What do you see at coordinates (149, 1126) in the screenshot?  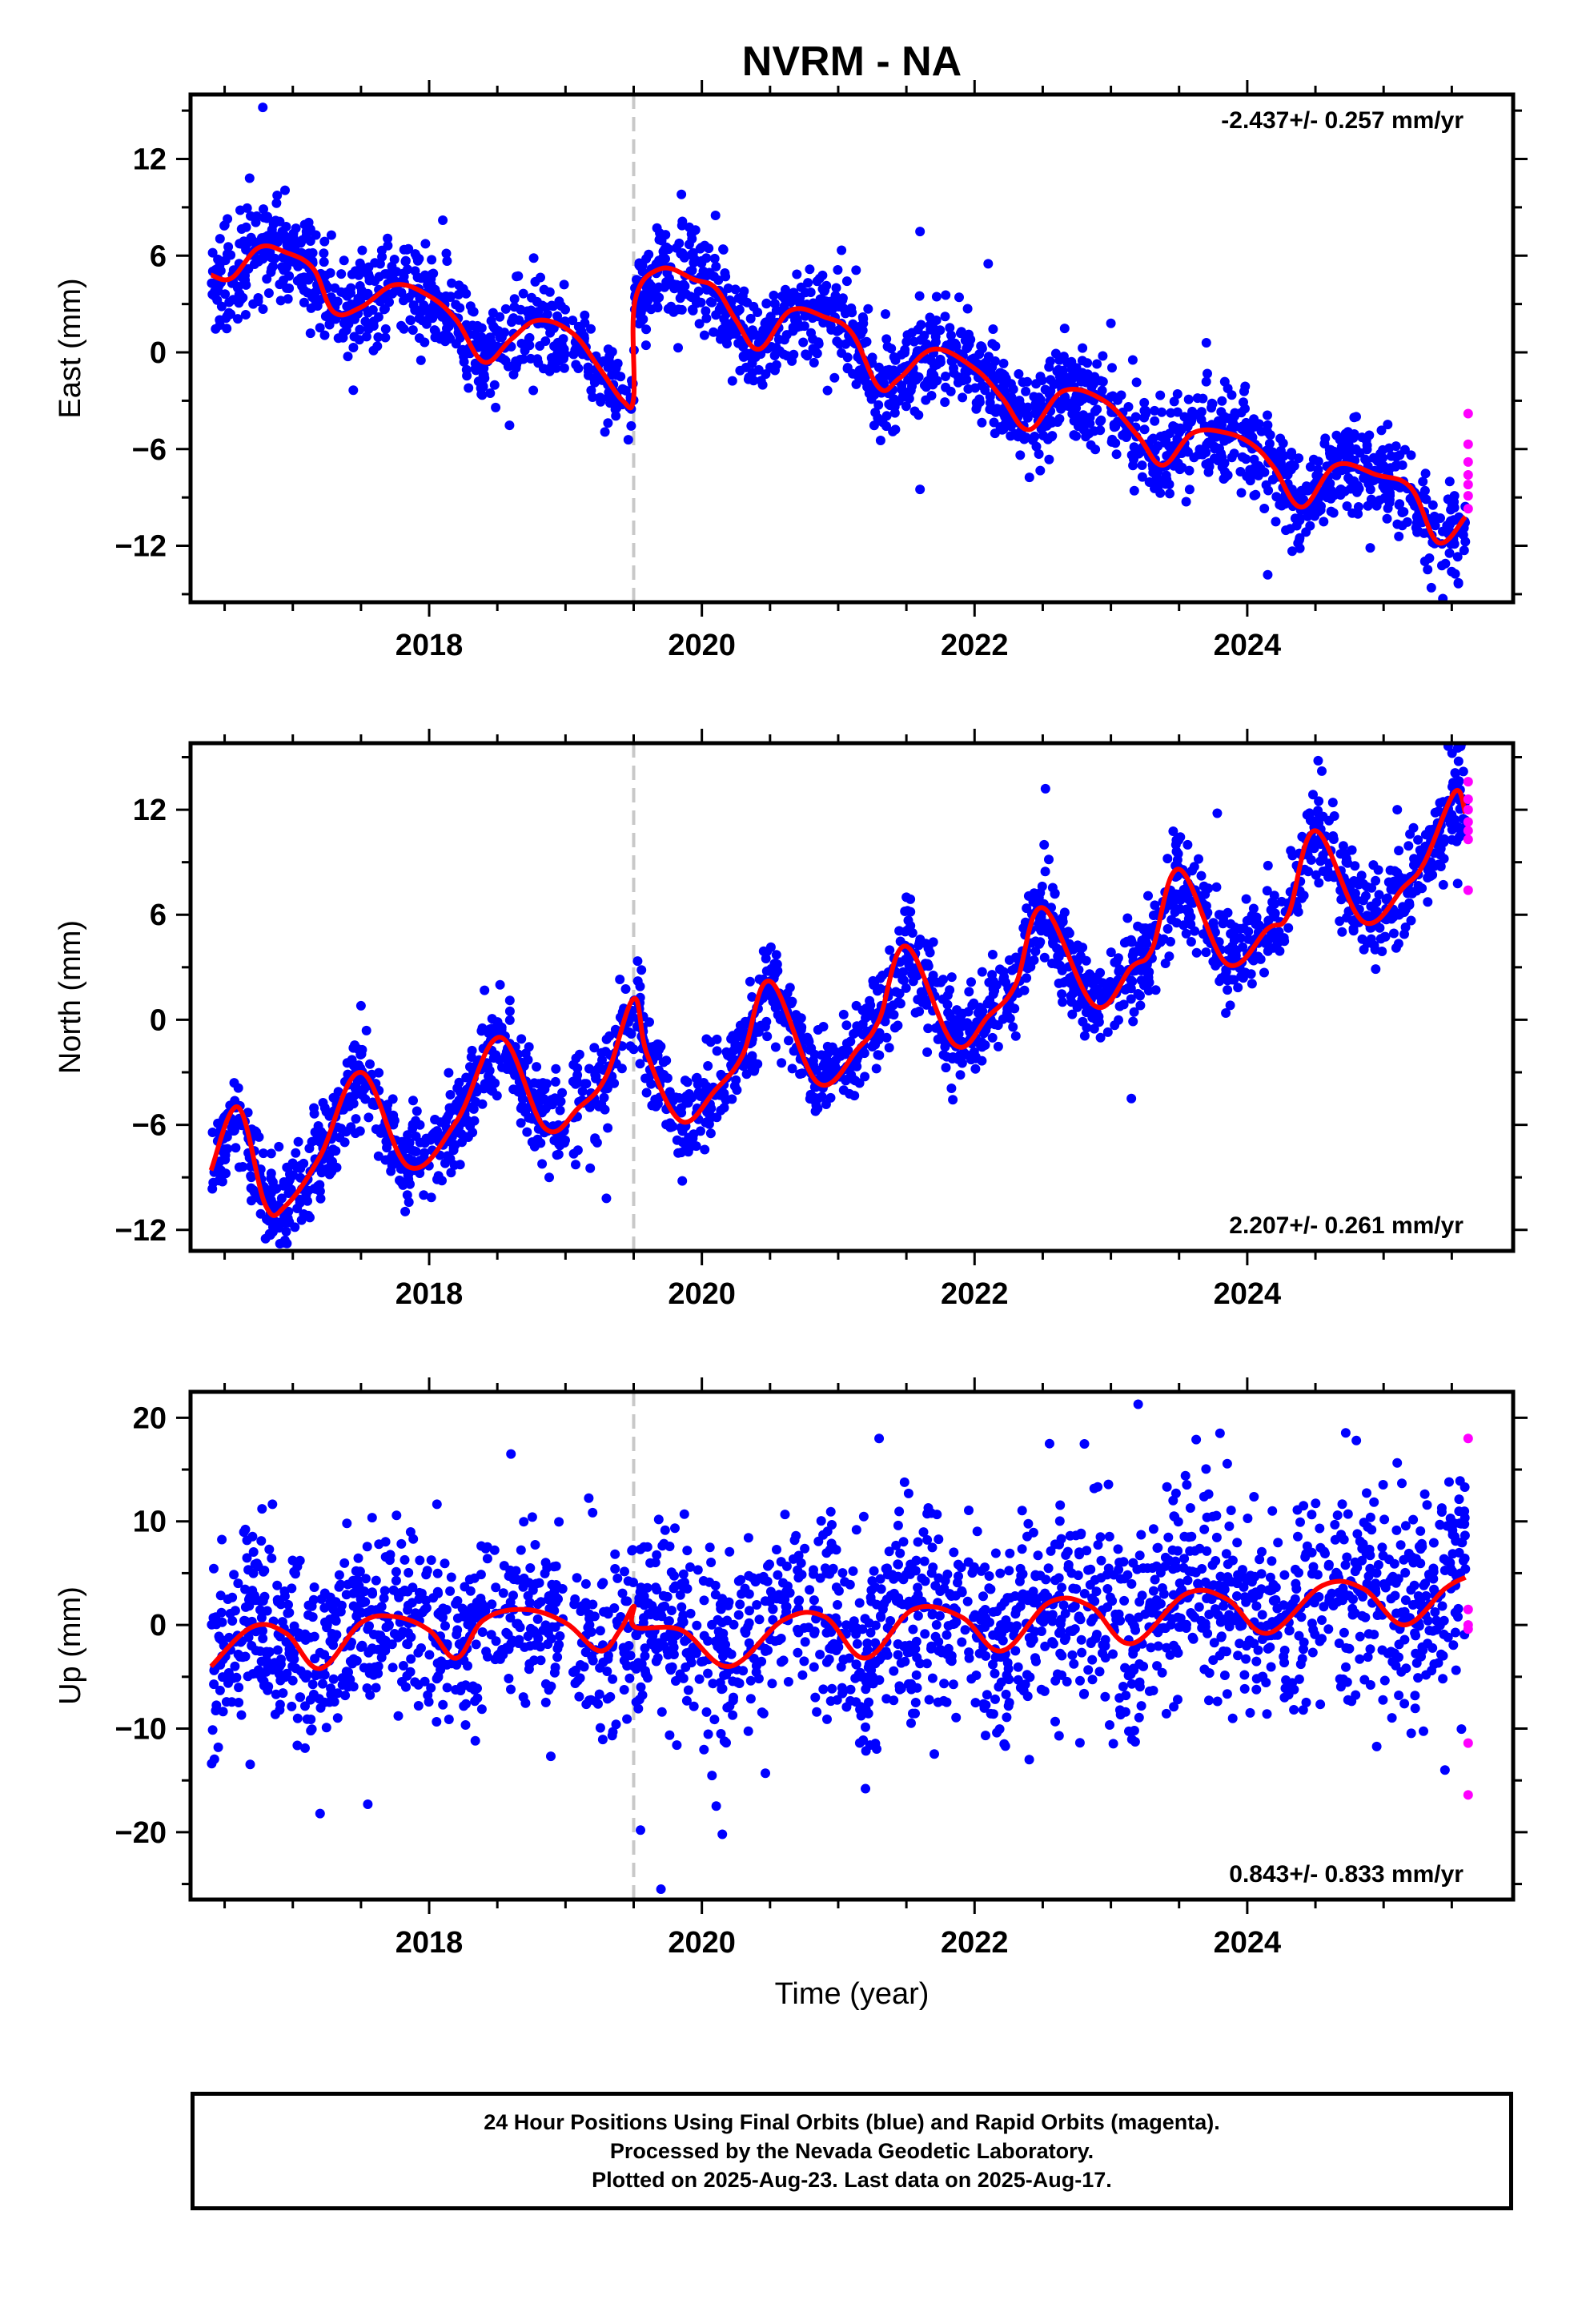 I see `north-y-tick-label: −6` at bounding box center [149, 1126].